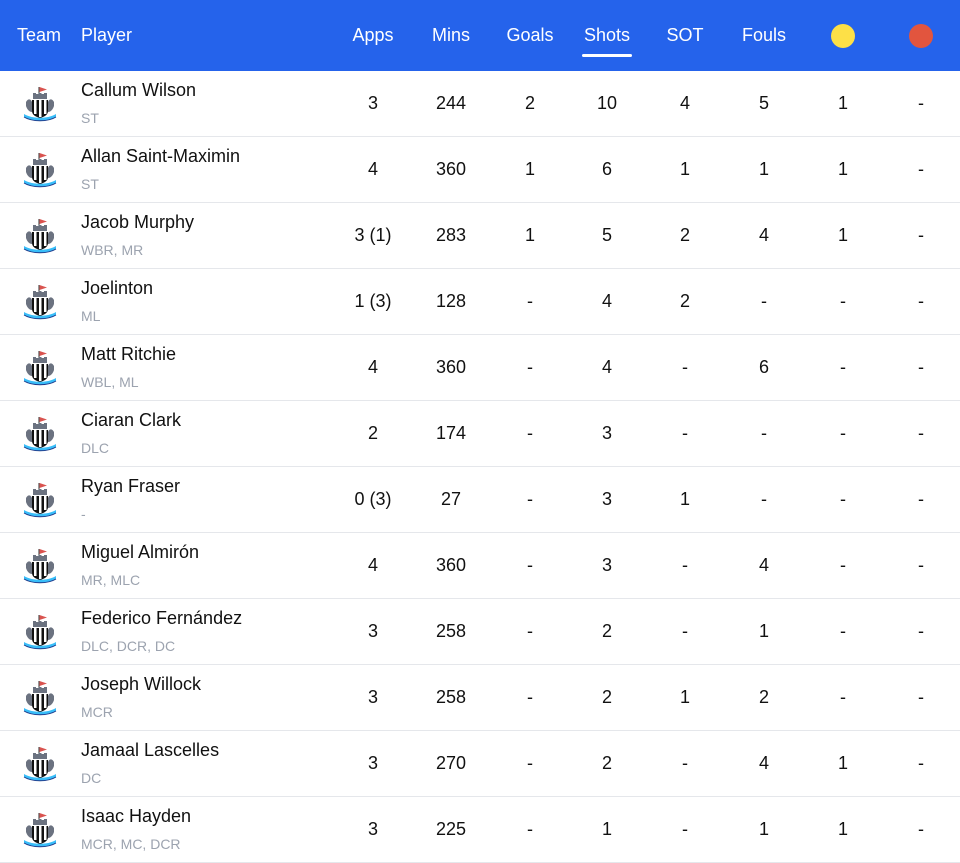 Image resolution: width=960 pixels, height=863 pixels. What do you see at coordinates (450, 35) in the screenshot?
I see `column-mins: Mins` at bounding box center [450, 35].